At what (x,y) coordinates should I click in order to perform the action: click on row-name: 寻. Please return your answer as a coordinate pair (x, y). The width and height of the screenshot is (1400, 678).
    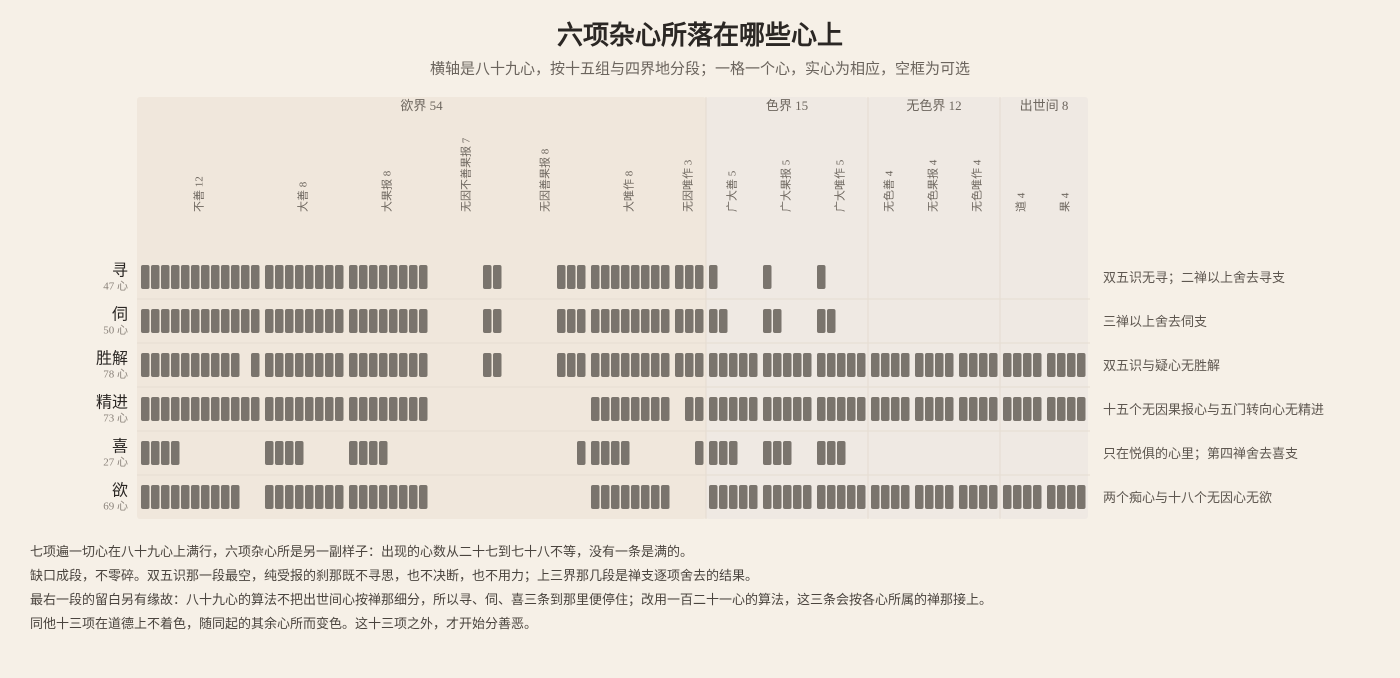
    Looking at the image, I should click on (120, 271).